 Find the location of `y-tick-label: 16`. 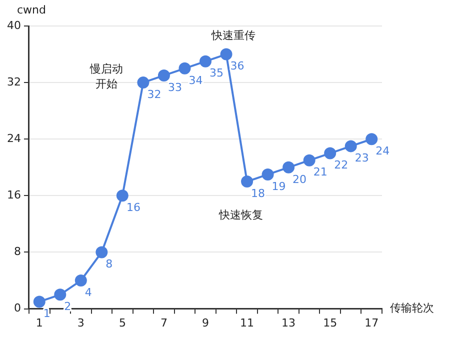

y-tick-label: 16 is located at coordinates (13, 195).